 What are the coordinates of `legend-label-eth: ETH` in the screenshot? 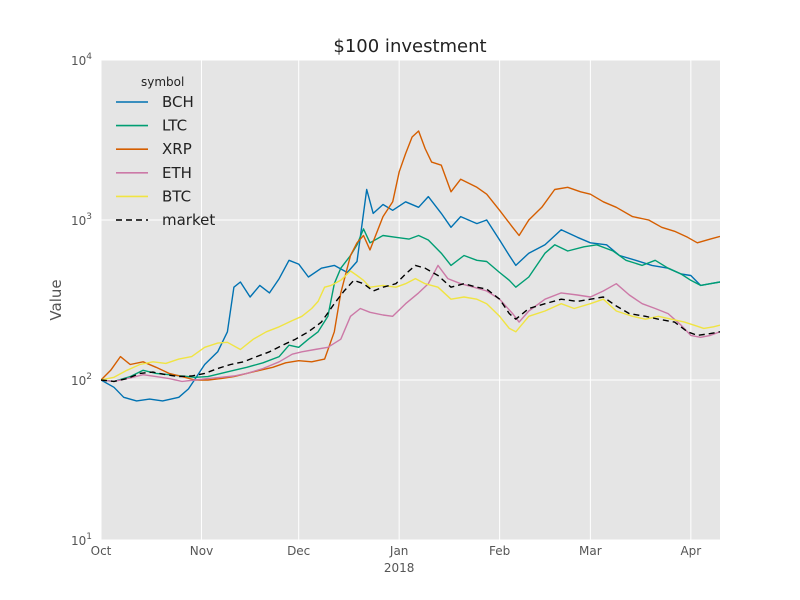 It's located at (177, 173).